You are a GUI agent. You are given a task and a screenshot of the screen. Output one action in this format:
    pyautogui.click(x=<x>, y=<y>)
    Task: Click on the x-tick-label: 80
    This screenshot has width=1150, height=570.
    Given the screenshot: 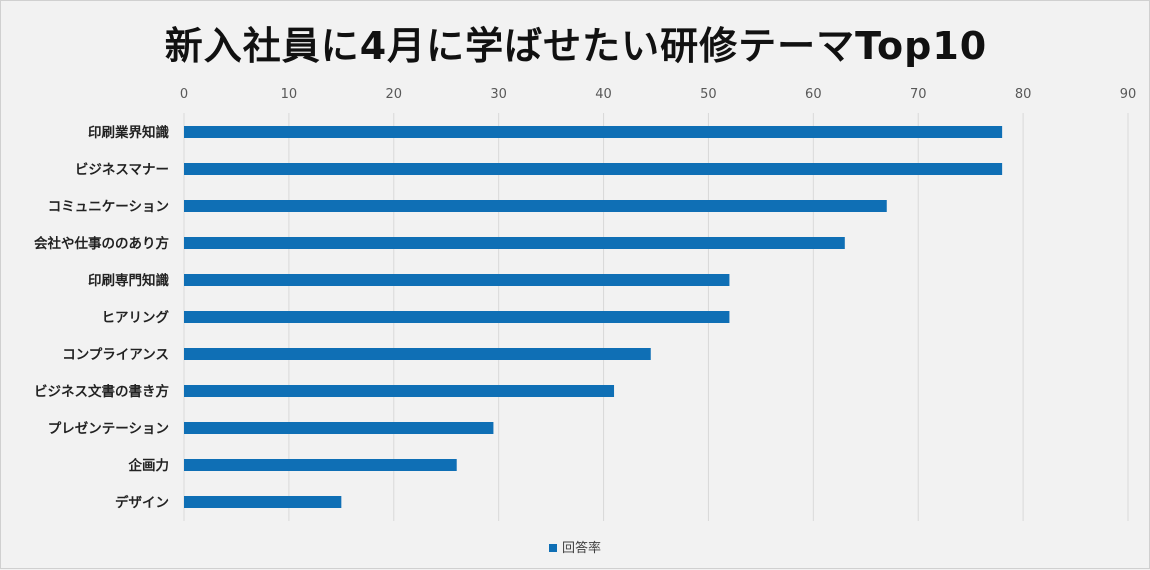 What is the action you would take?
    pyautogui.click(x=1023, y=94)
    